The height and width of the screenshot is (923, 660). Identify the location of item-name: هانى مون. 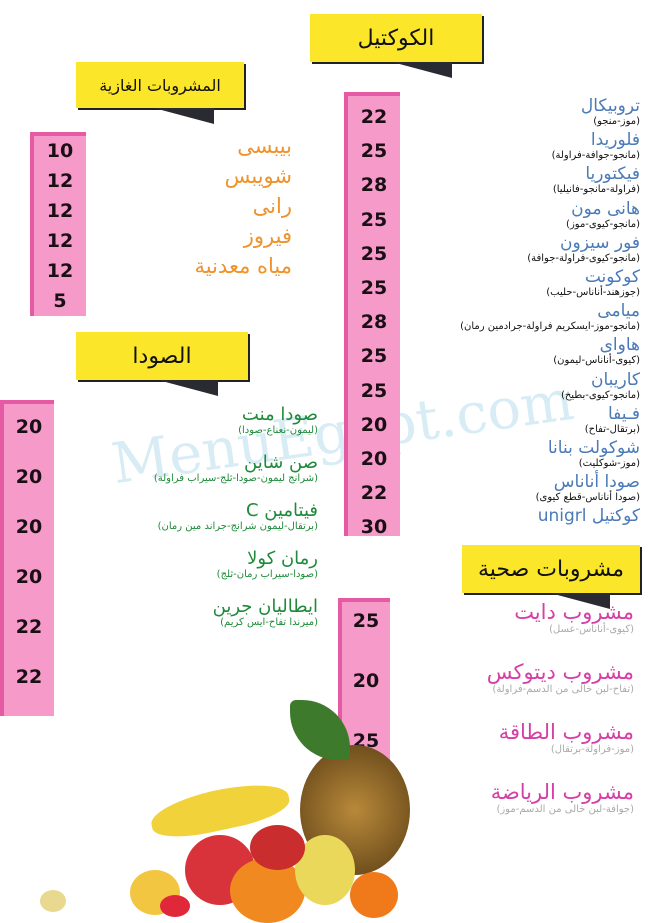
(605, 208).